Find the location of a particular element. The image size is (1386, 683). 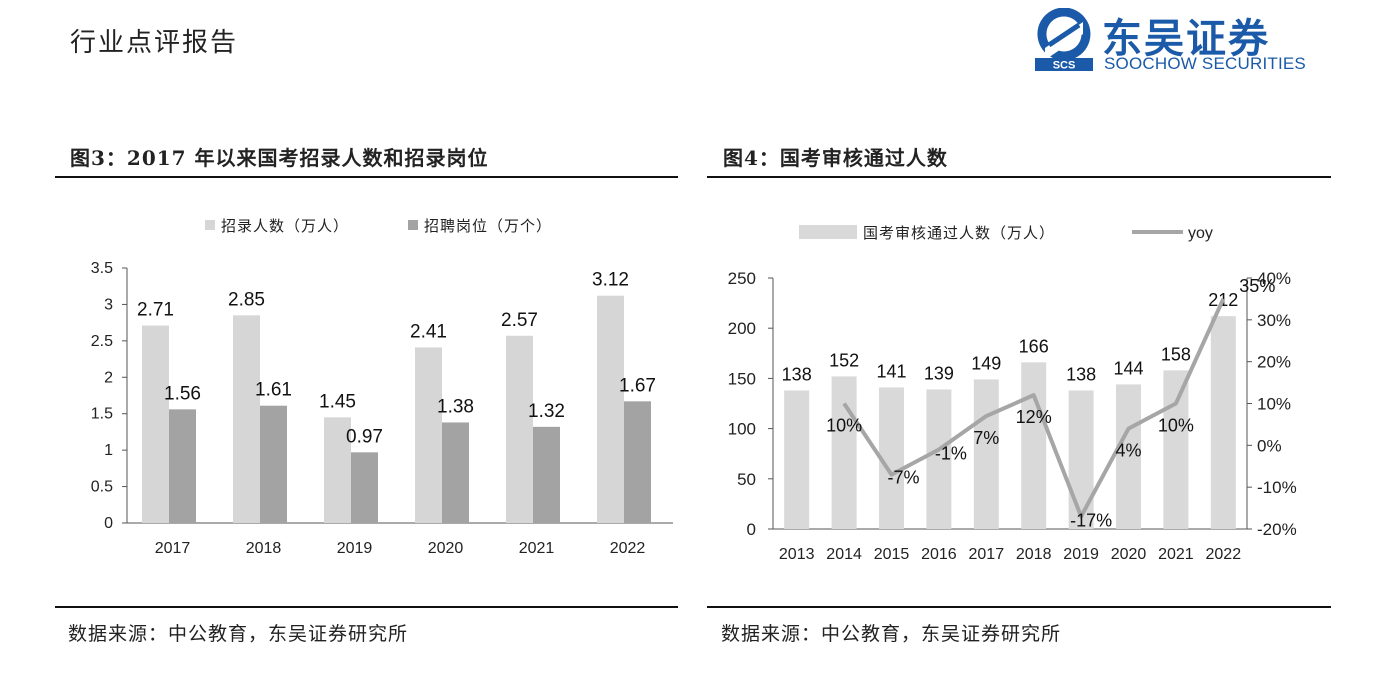

yoy-label: 35% is located at coordinates (1257, 286).